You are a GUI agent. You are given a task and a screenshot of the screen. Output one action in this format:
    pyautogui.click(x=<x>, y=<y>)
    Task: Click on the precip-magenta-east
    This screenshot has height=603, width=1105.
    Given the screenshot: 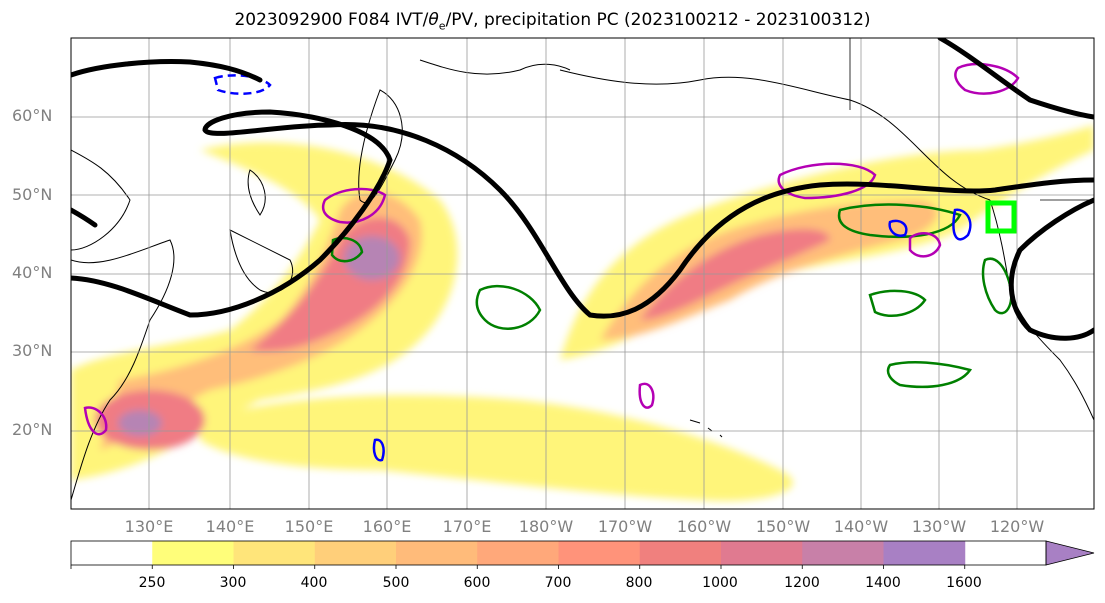 What is the action you would take?
    pyautogui.click(x=925, y=245)
    